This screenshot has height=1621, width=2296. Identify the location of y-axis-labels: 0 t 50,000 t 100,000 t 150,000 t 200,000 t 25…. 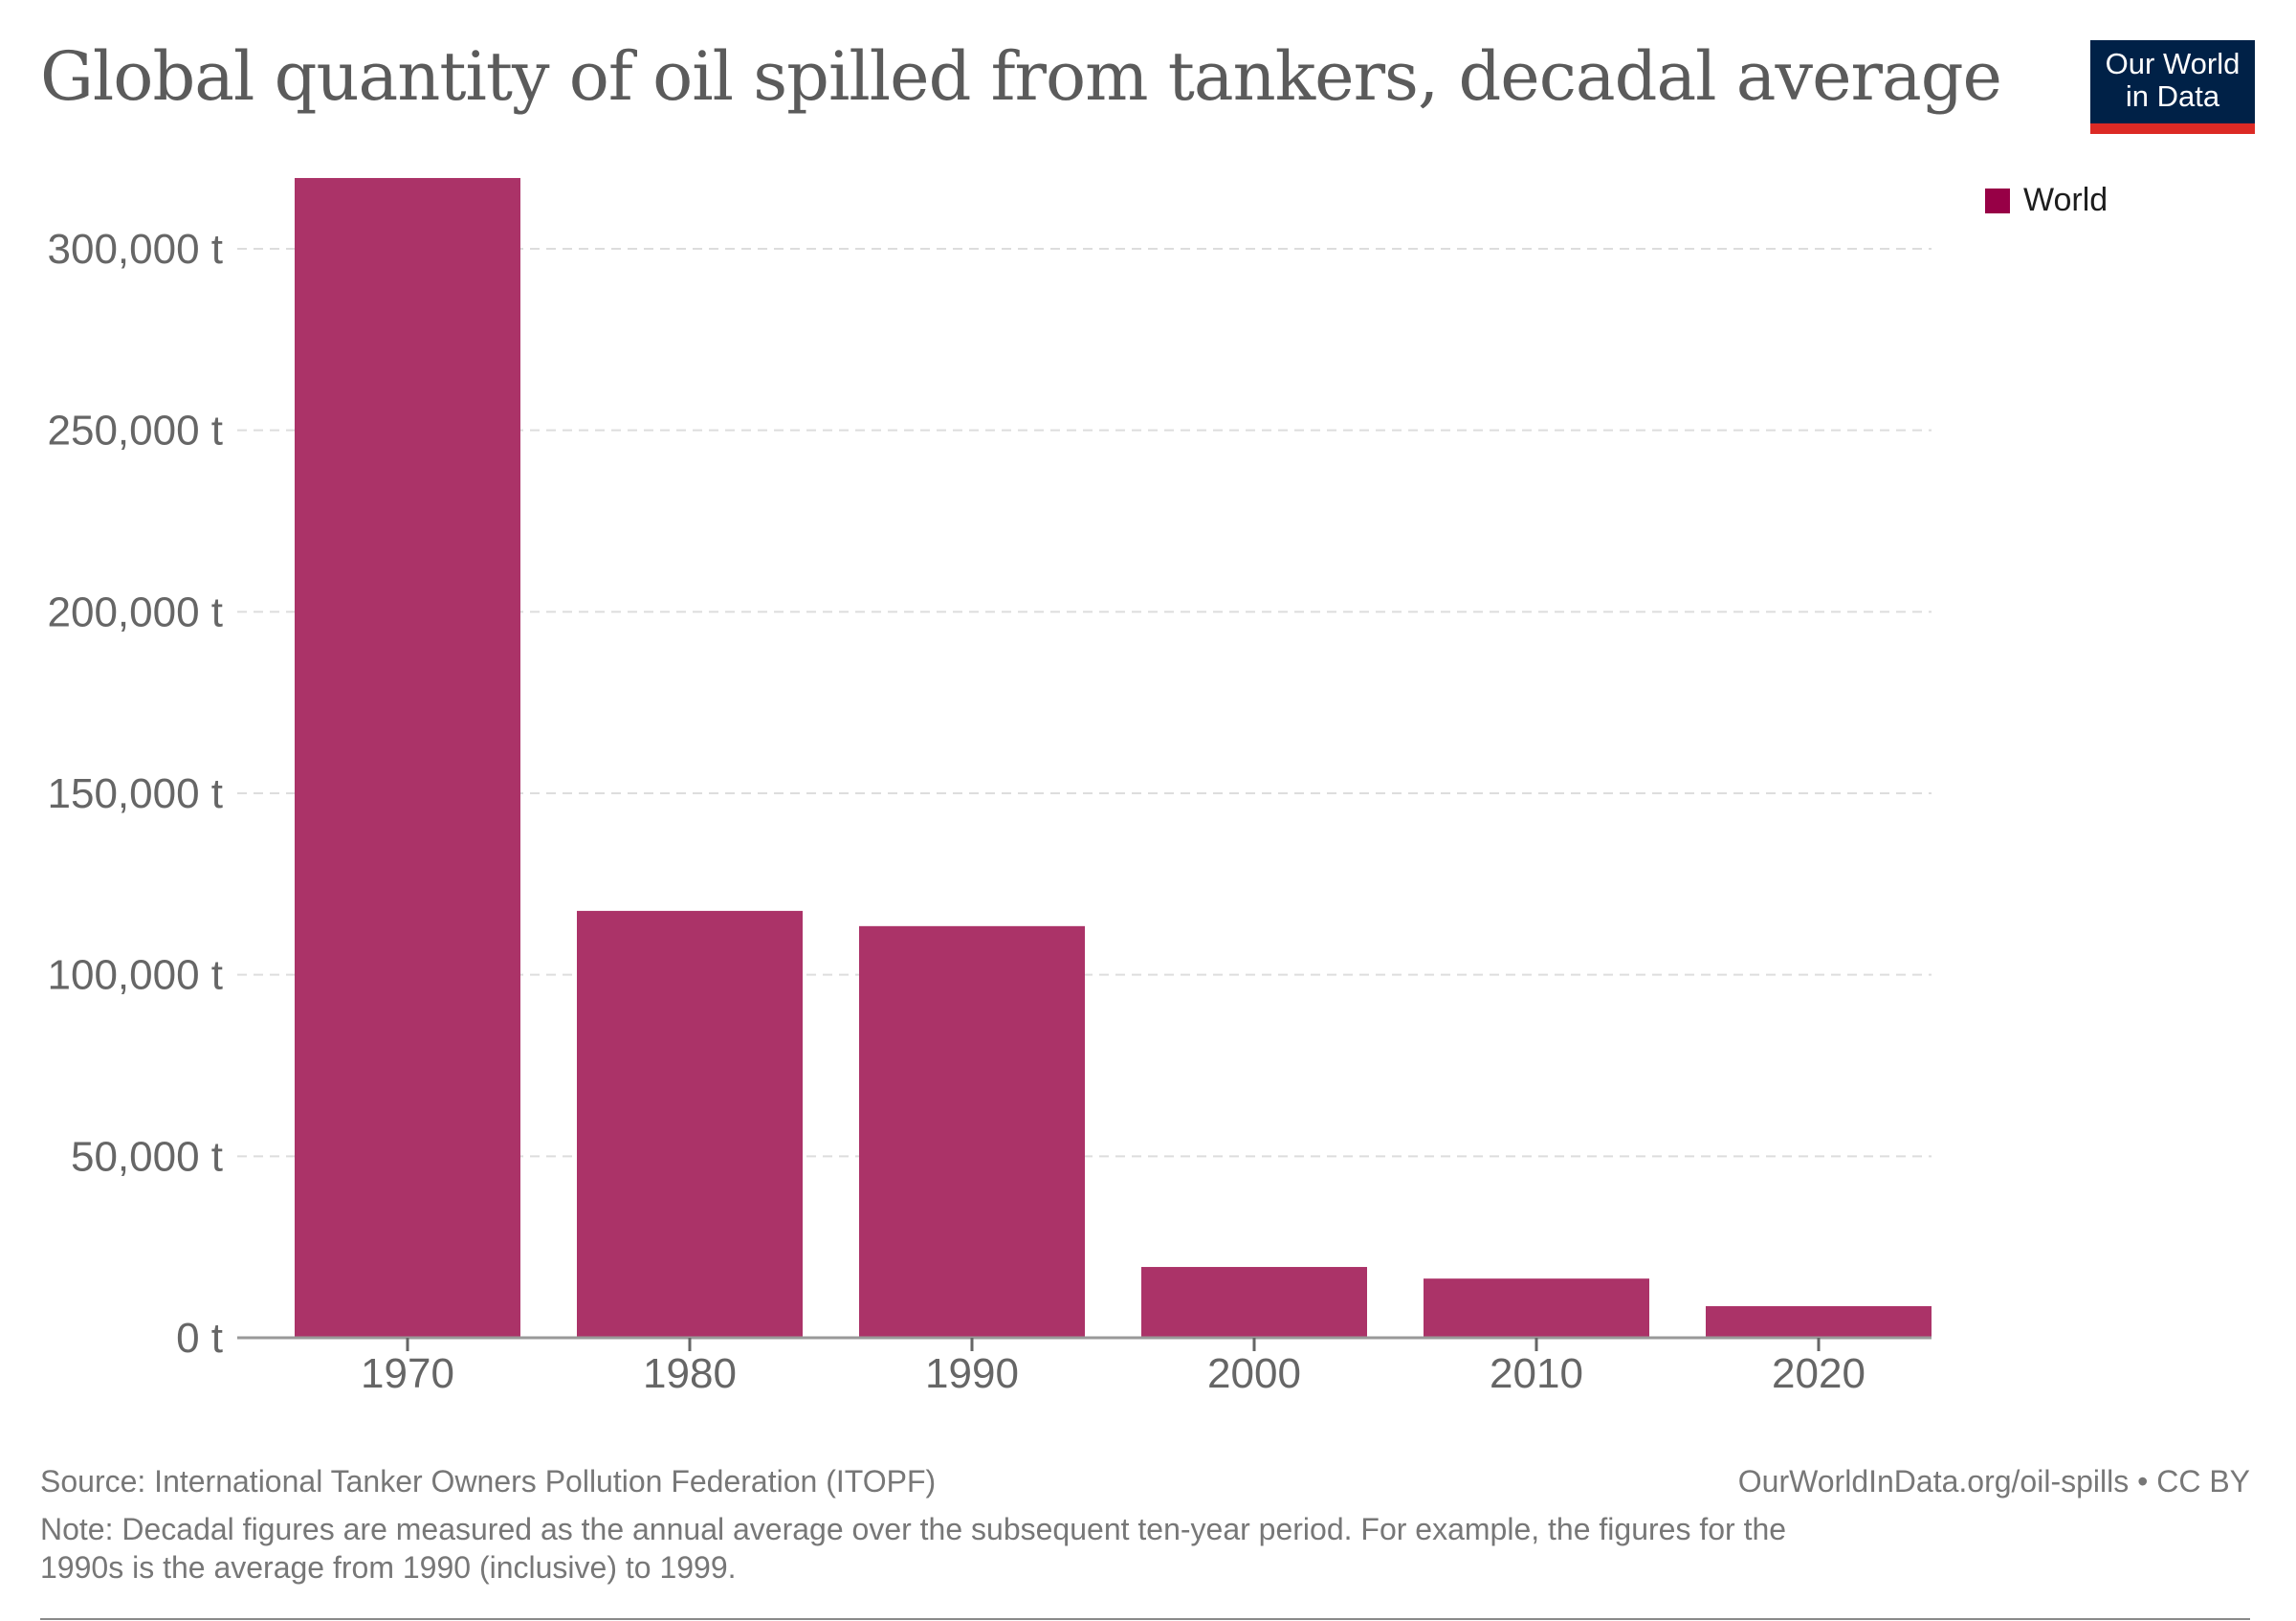
(136, 794).